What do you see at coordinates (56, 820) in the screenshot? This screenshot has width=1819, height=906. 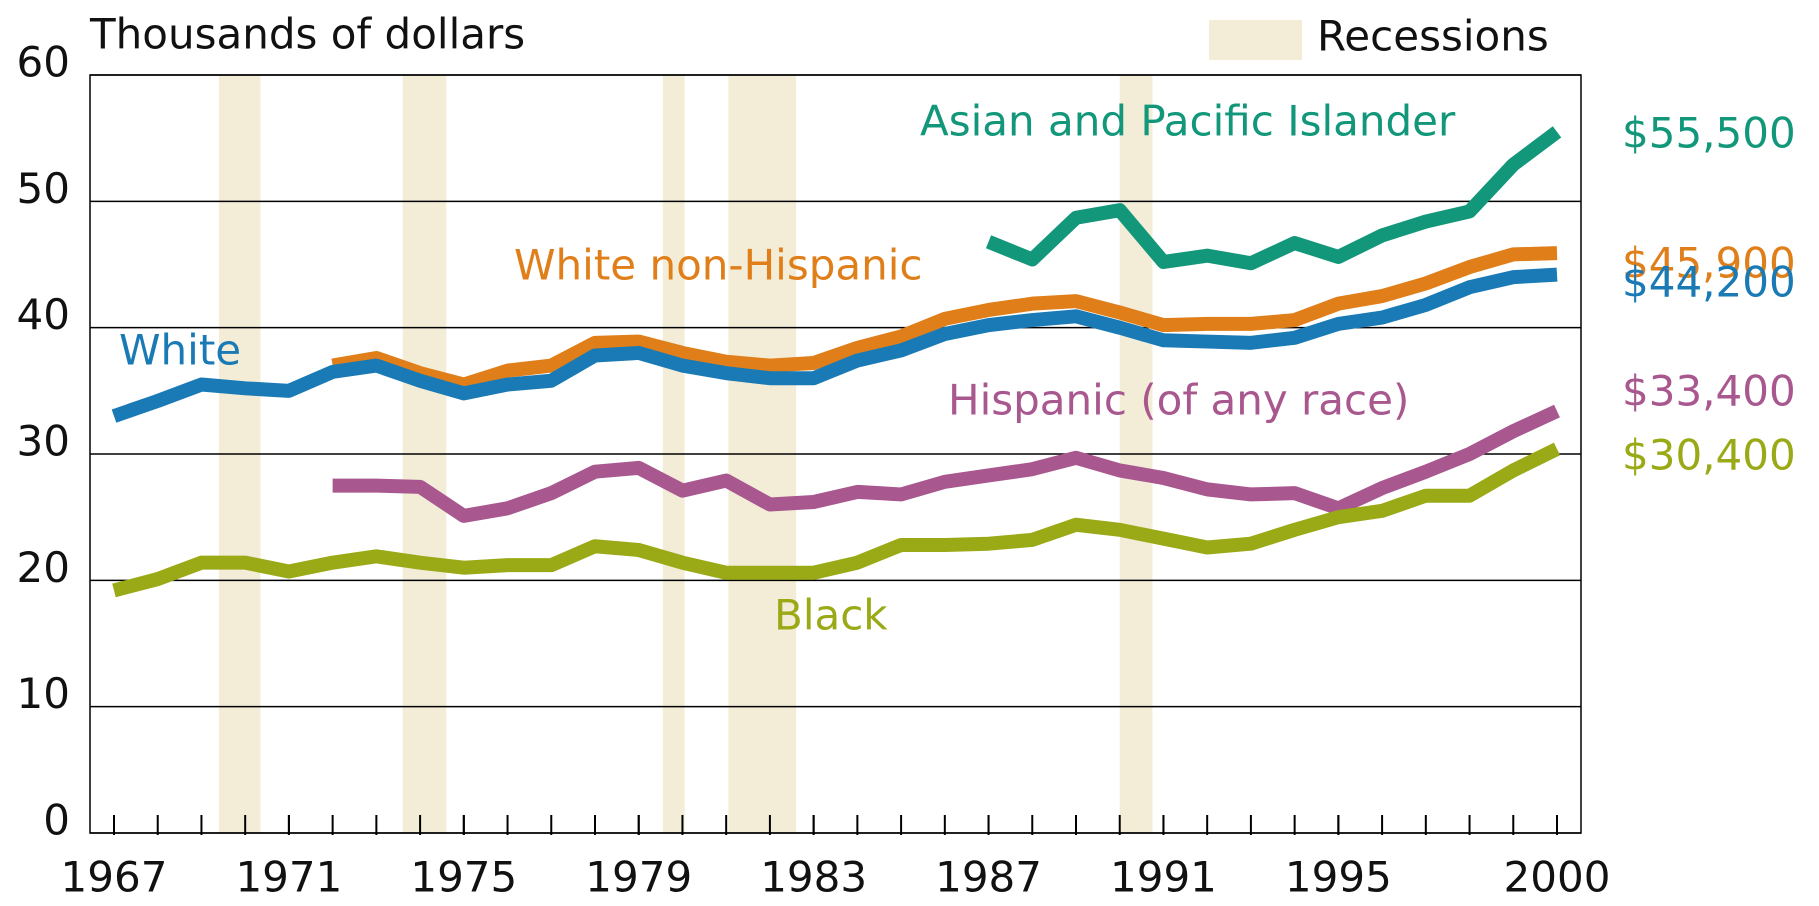 I see `y-tick-label: 0` at bounding box center [56, 820].